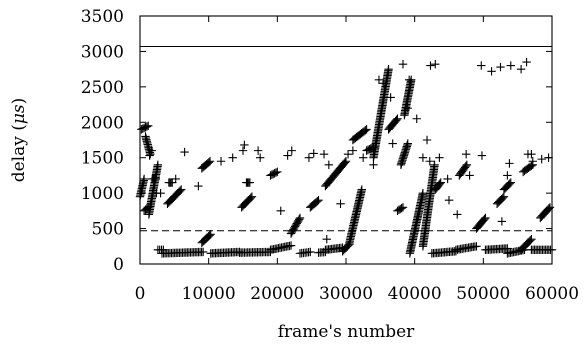 This screenshot has width=588, height=347. Describe the element at coordinates (102, 194) in the screenshot. I see `y-tick-label: 1000` at that location.